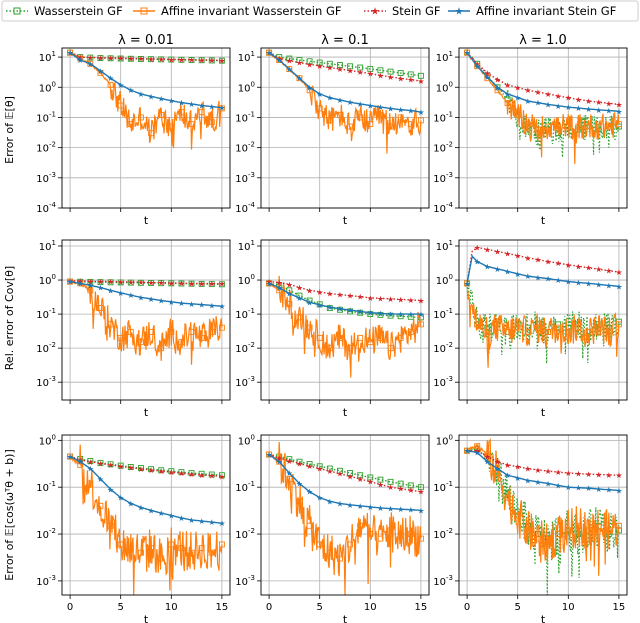  I want to click on y-tick-label: 10⁻¹, so click(443, 487).